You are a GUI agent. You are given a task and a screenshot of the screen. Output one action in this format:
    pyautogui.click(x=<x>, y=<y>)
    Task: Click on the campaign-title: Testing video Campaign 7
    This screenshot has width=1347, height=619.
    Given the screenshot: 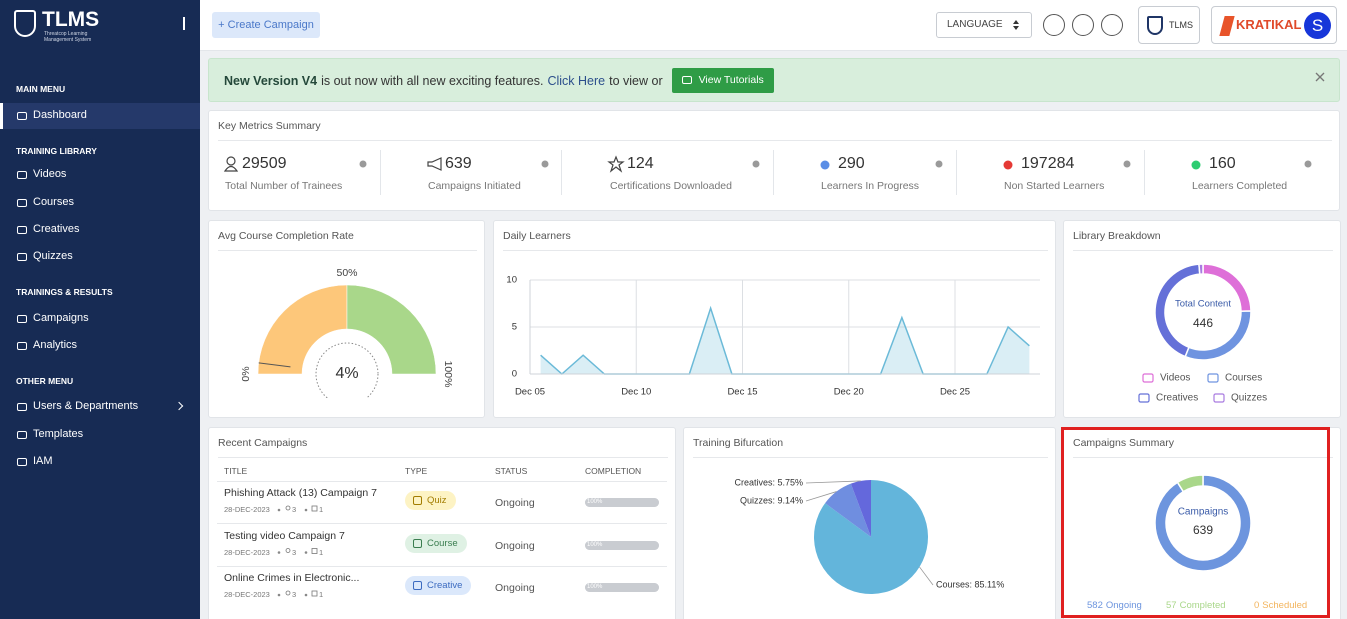 What is the action you would take?
    pyautogui.click(x=284, y=535)
    